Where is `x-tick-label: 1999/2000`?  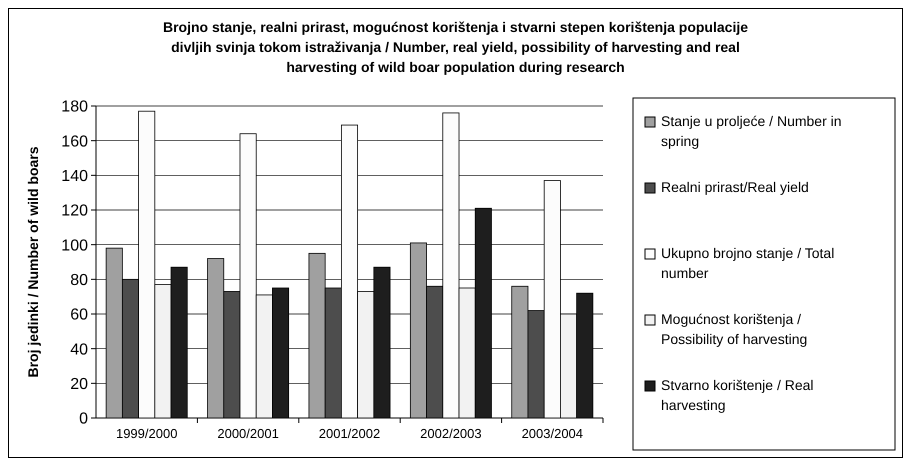
x-tick-label: 1999/2000 is located at coordinates (147, 433).